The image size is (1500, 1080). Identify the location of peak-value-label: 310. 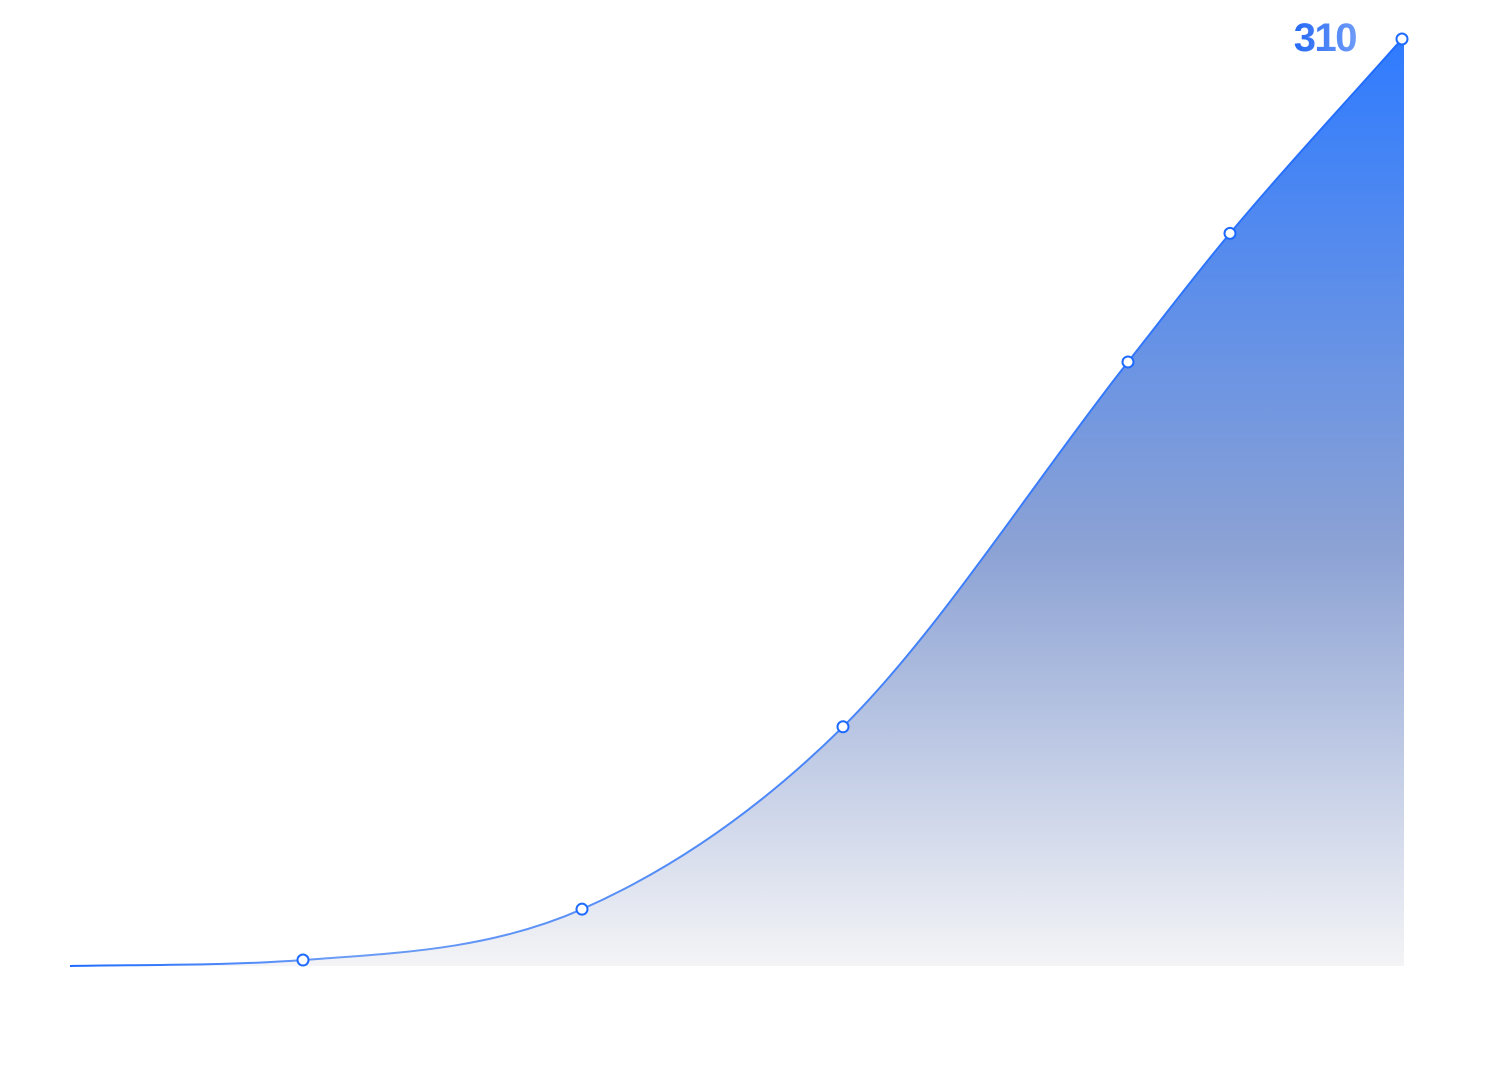
(1325, 38).